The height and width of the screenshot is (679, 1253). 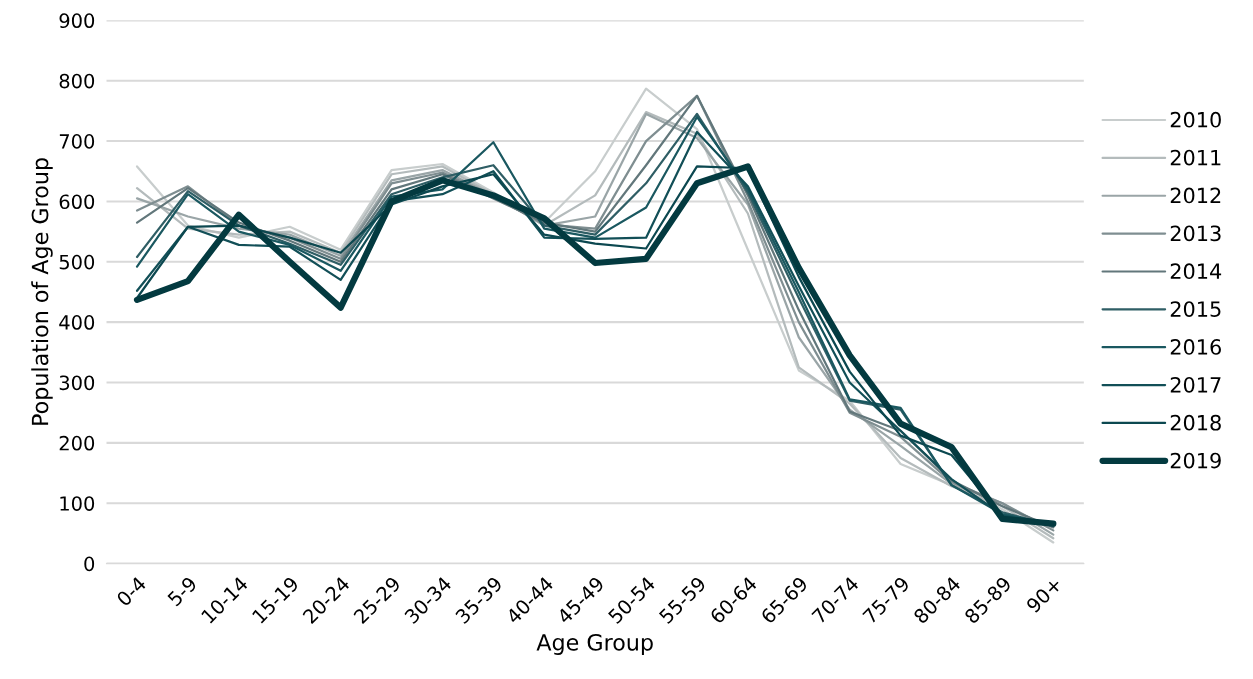 What do you see at coordinates (77, 81) in the screenshot?
I see `y-tick-label: 800` at bounding box center [77, 81].